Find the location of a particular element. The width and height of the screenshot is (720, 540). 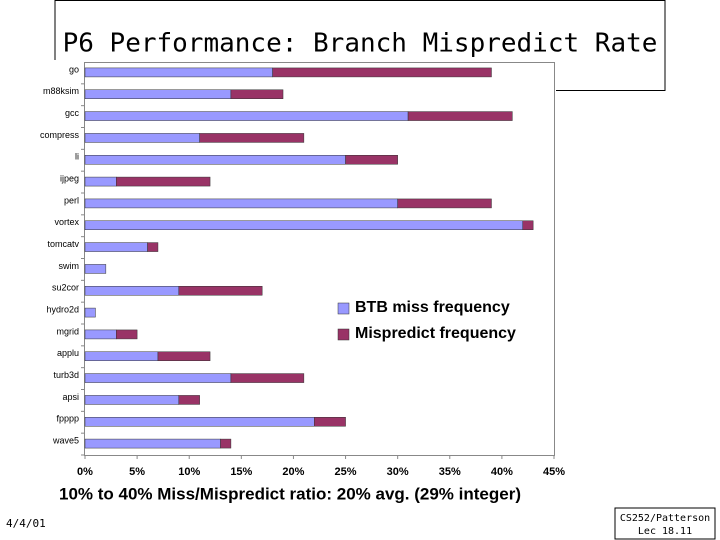

y-tick-label: turb3d is located at coordinates (66, 375).